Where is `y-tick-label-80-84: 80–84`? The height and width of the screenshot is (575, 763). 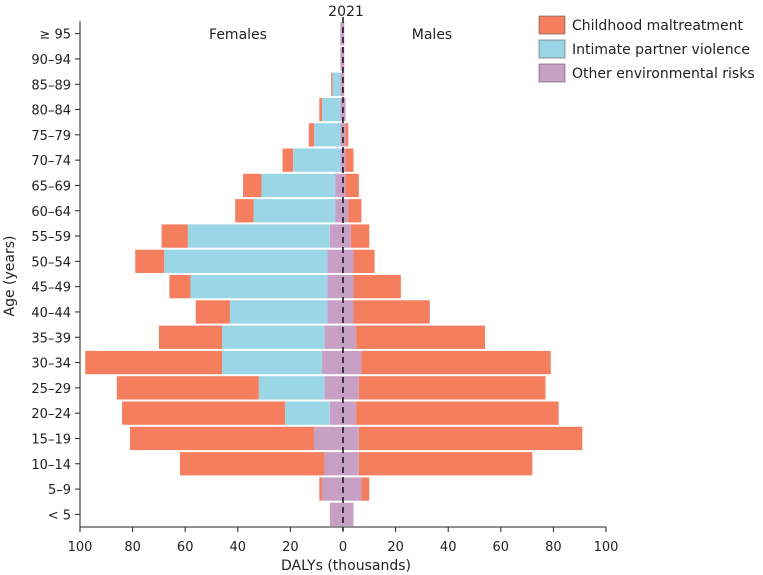 y-tick-label-80-84: 80–84 is located at coordinates (51, 111).